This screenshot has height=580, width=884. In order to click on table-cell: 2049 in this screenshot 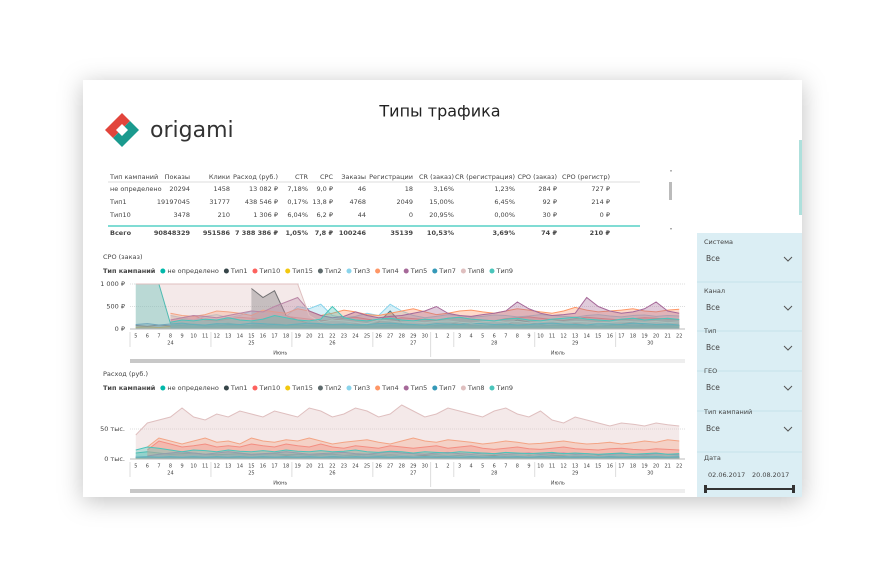, I will do `click(404, 202)`.